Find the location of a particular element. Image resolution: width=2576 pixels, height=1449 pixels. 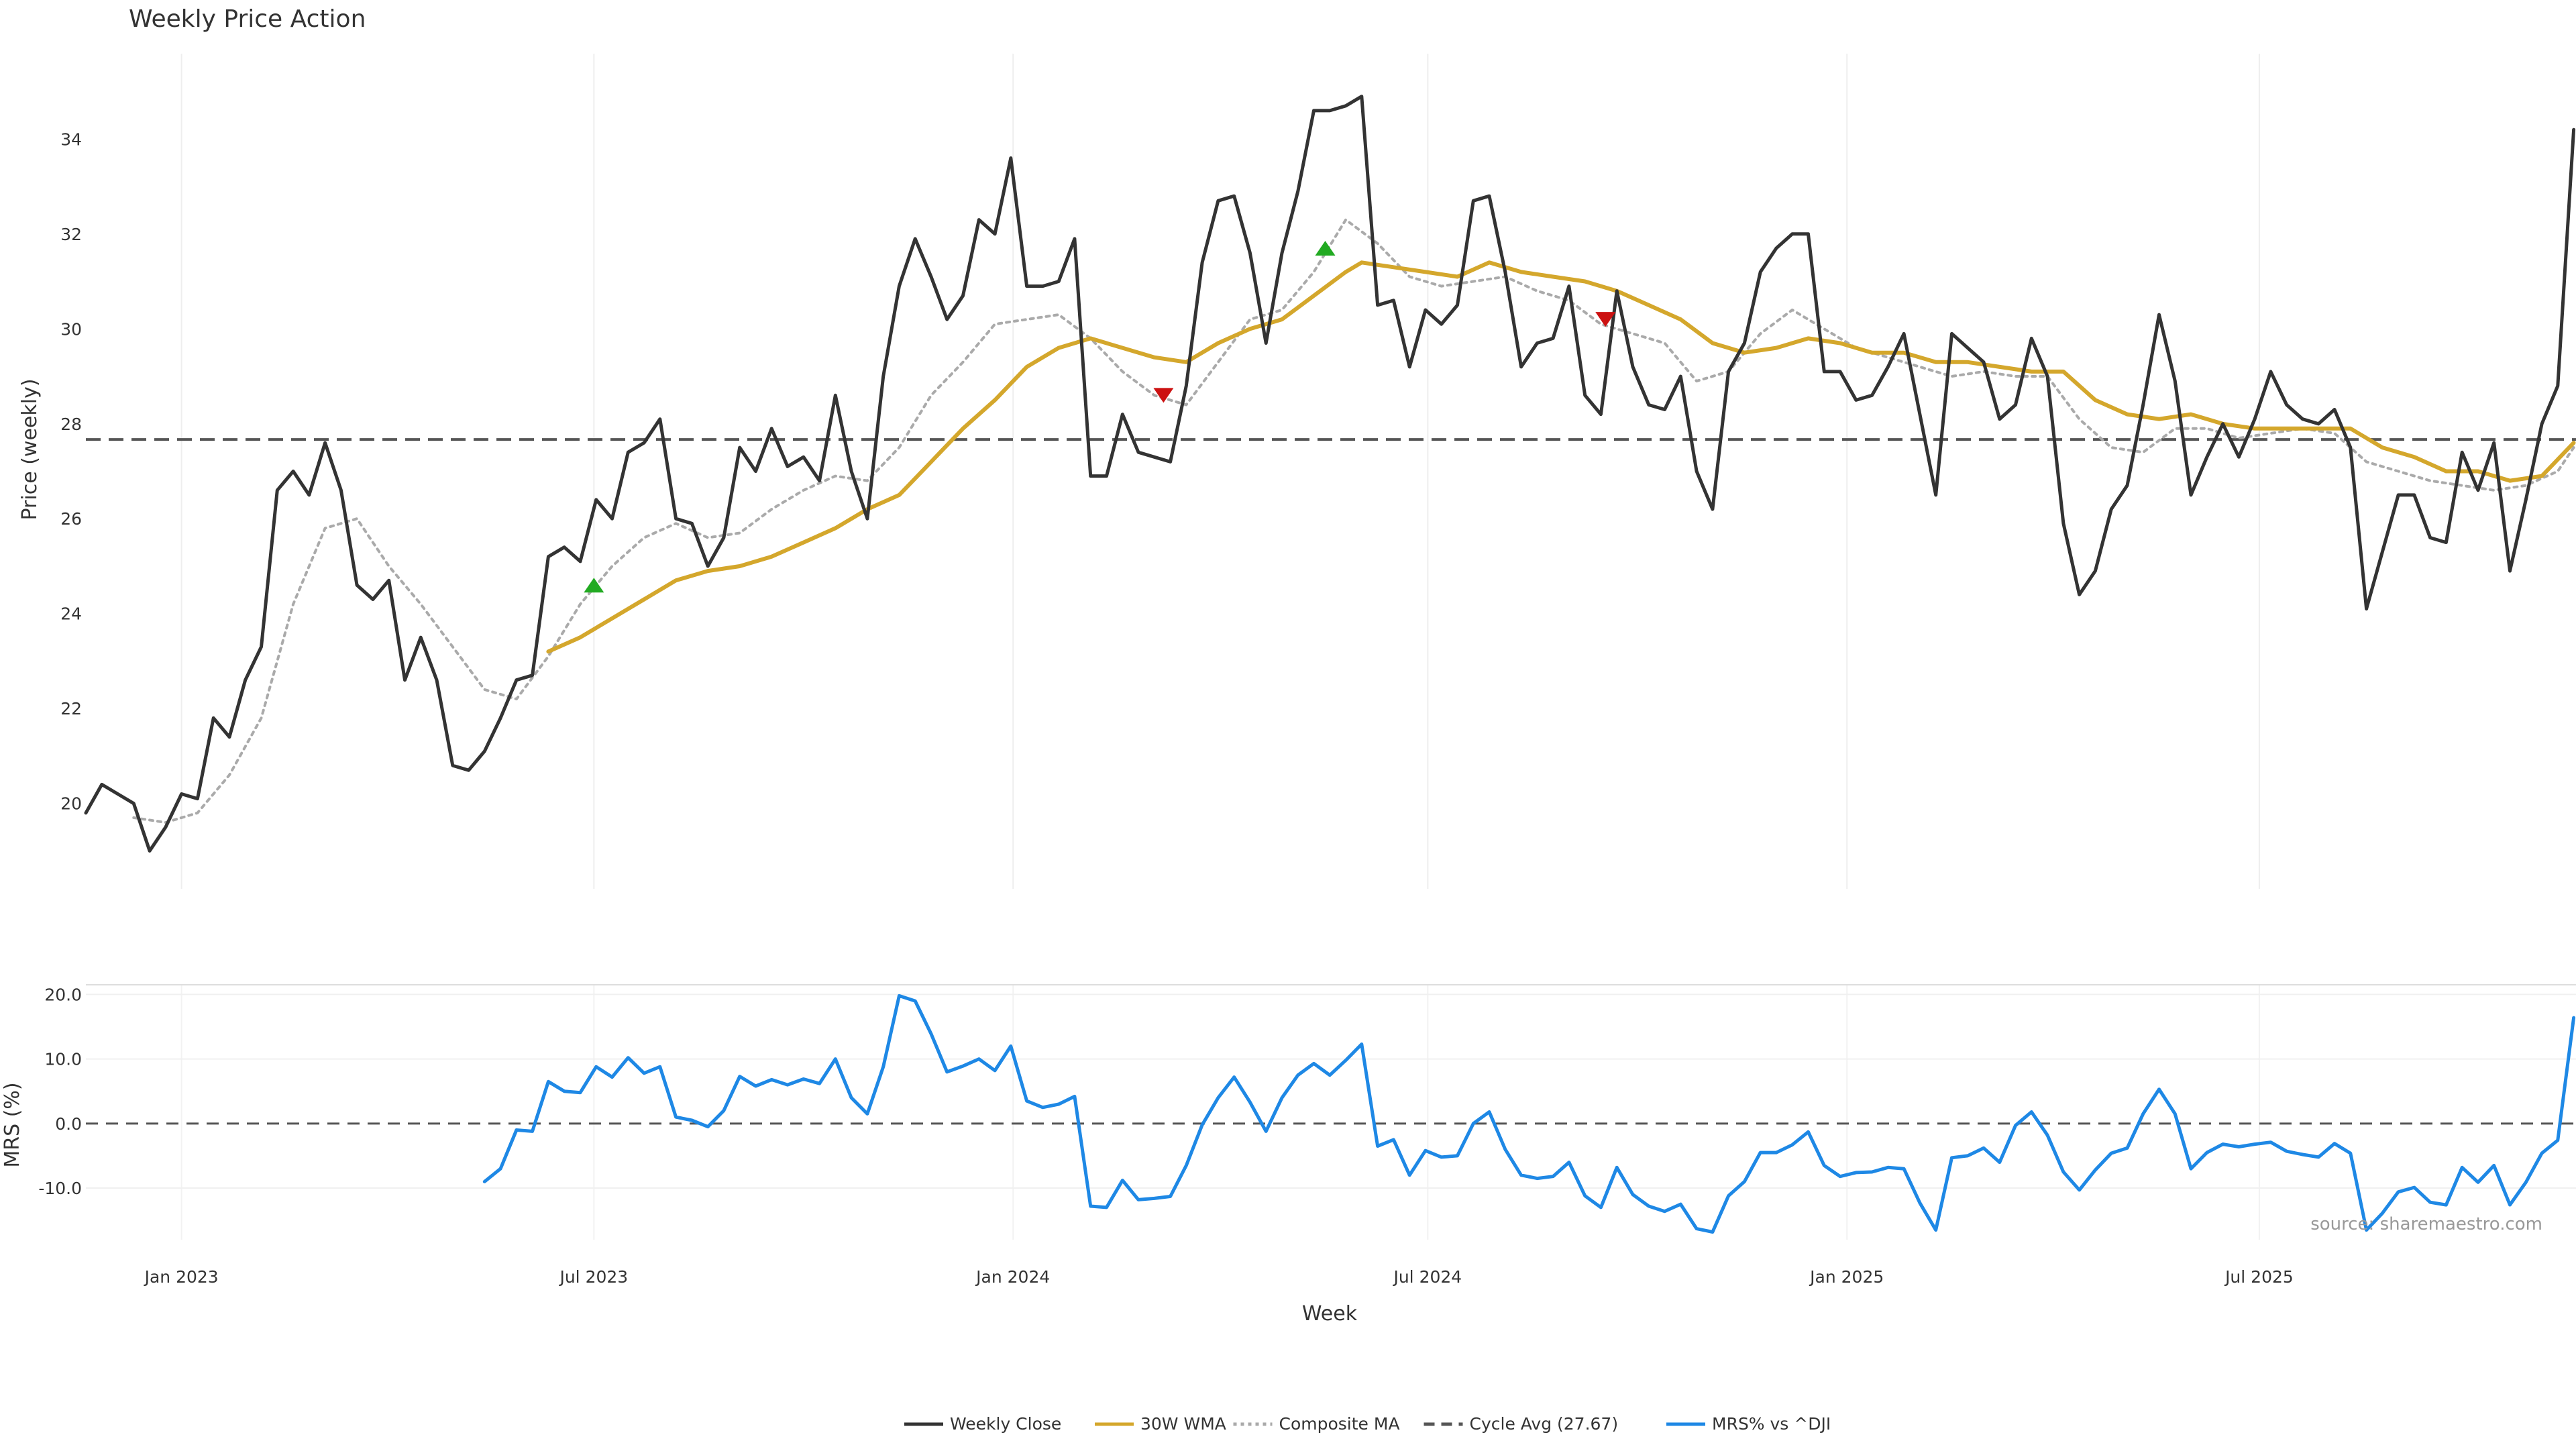

chart-title: Weekly Price Action is located at coordinates (247, 19).